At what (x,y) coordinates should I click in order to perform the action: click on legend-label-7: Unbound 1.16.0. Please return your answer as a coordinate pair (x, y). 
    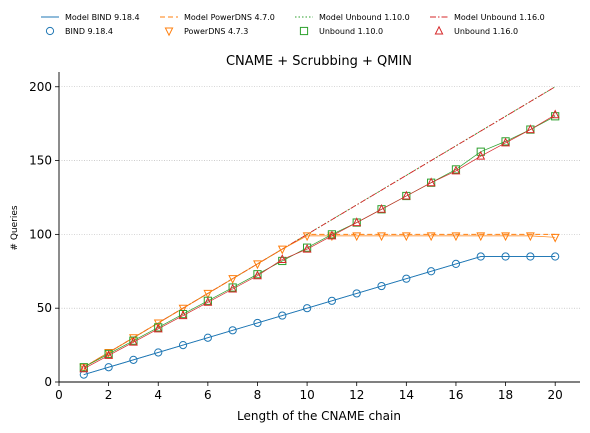
    Looking at the image, I should click on (486, 31).